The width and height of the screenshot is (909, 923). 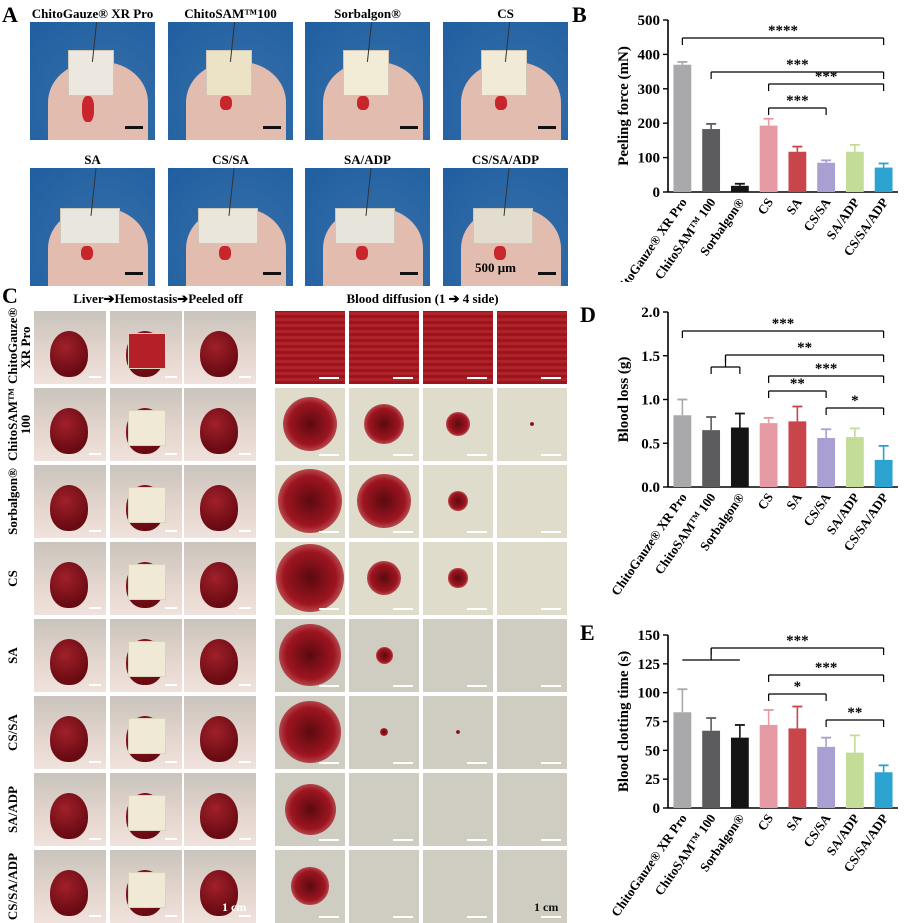 What do you see at coordinates (588, 314) in the screenshot?
I see `panel-d-letter: D` at bounding box center [588, 314].